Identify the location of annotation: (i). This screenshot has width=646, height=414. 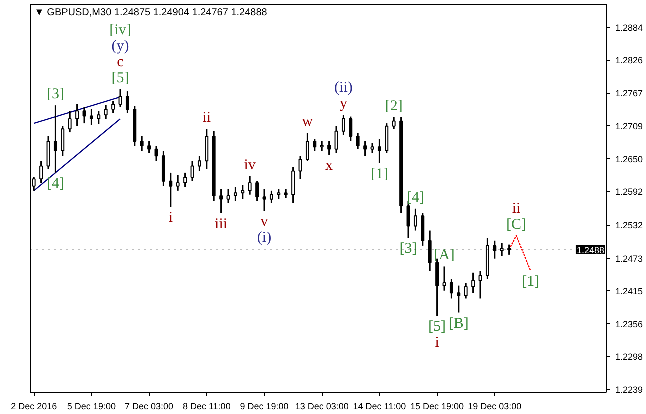
(264, 238).